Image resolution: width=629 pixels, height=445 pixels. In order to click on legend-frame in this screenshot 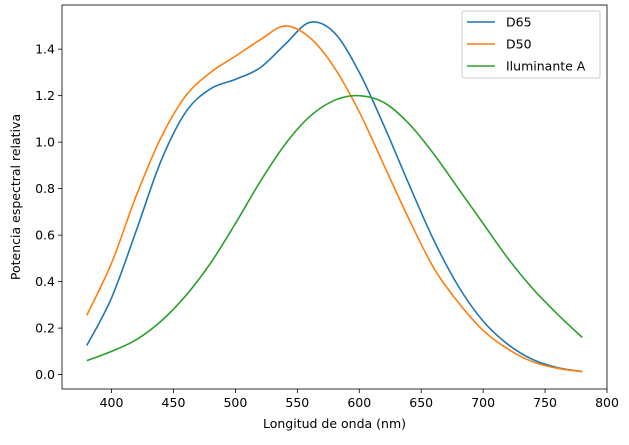, I will do `click(531, 44)`.